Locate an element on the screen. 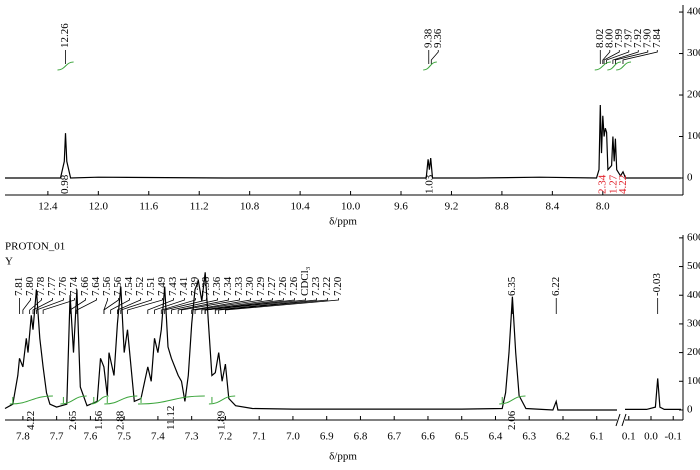 Image resolution: width=700 pixels, height=470 pixels. x-tick-label: 7.5 is located at coordinates (124, 437).